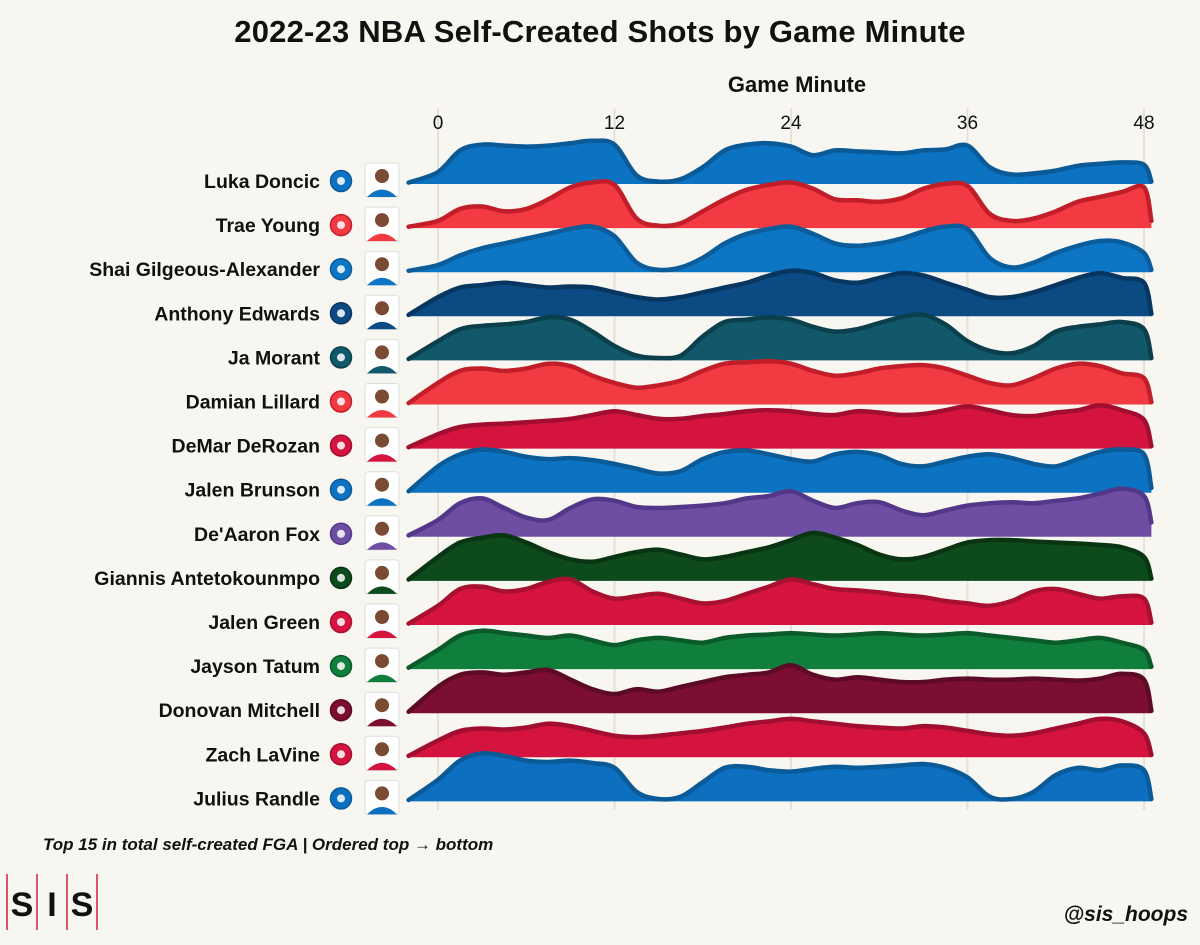 Image resolution: width=1200 pixels, height=945 pixels. I want to click on player-name-label: Luka Doncic, so click(262, 182).